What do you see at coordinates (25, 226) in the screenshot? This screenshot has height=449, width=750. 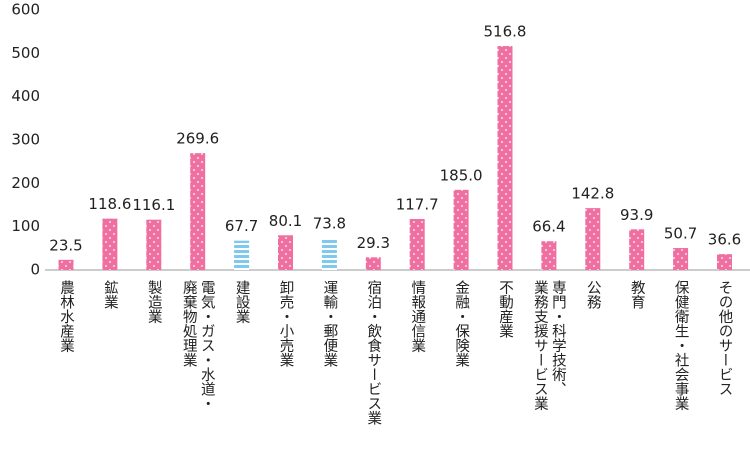 I see `y-tick-label: 100` at bounding box center [25, 226].